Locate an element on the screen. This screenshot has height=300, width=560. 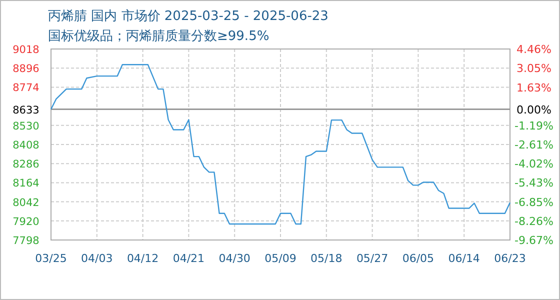
y-tick-label: 8286 is located at coordinates (26, 164).